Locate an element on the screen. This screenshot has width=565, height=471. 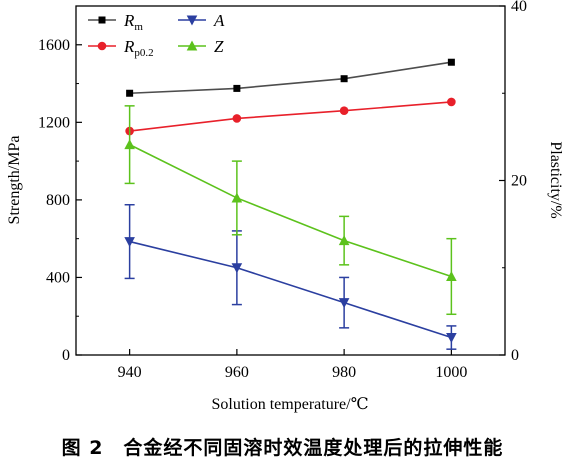
figure-caption: 图 2 合金经不同固溶时效温度处理后的拉伸性能 is located at coordinates (282, 448).